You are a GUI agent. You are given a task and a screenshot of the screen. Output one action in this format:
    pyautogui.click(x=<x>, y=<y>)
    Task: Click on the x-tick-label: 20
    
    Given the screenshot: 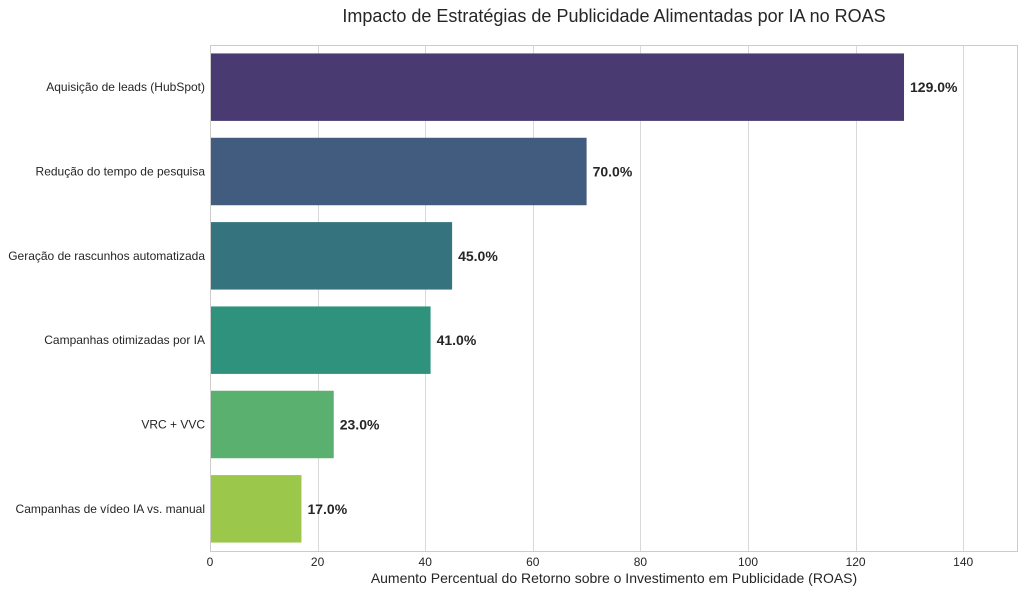 What is the action you would take?
    pyautogui.click(x=318, y=562)
    